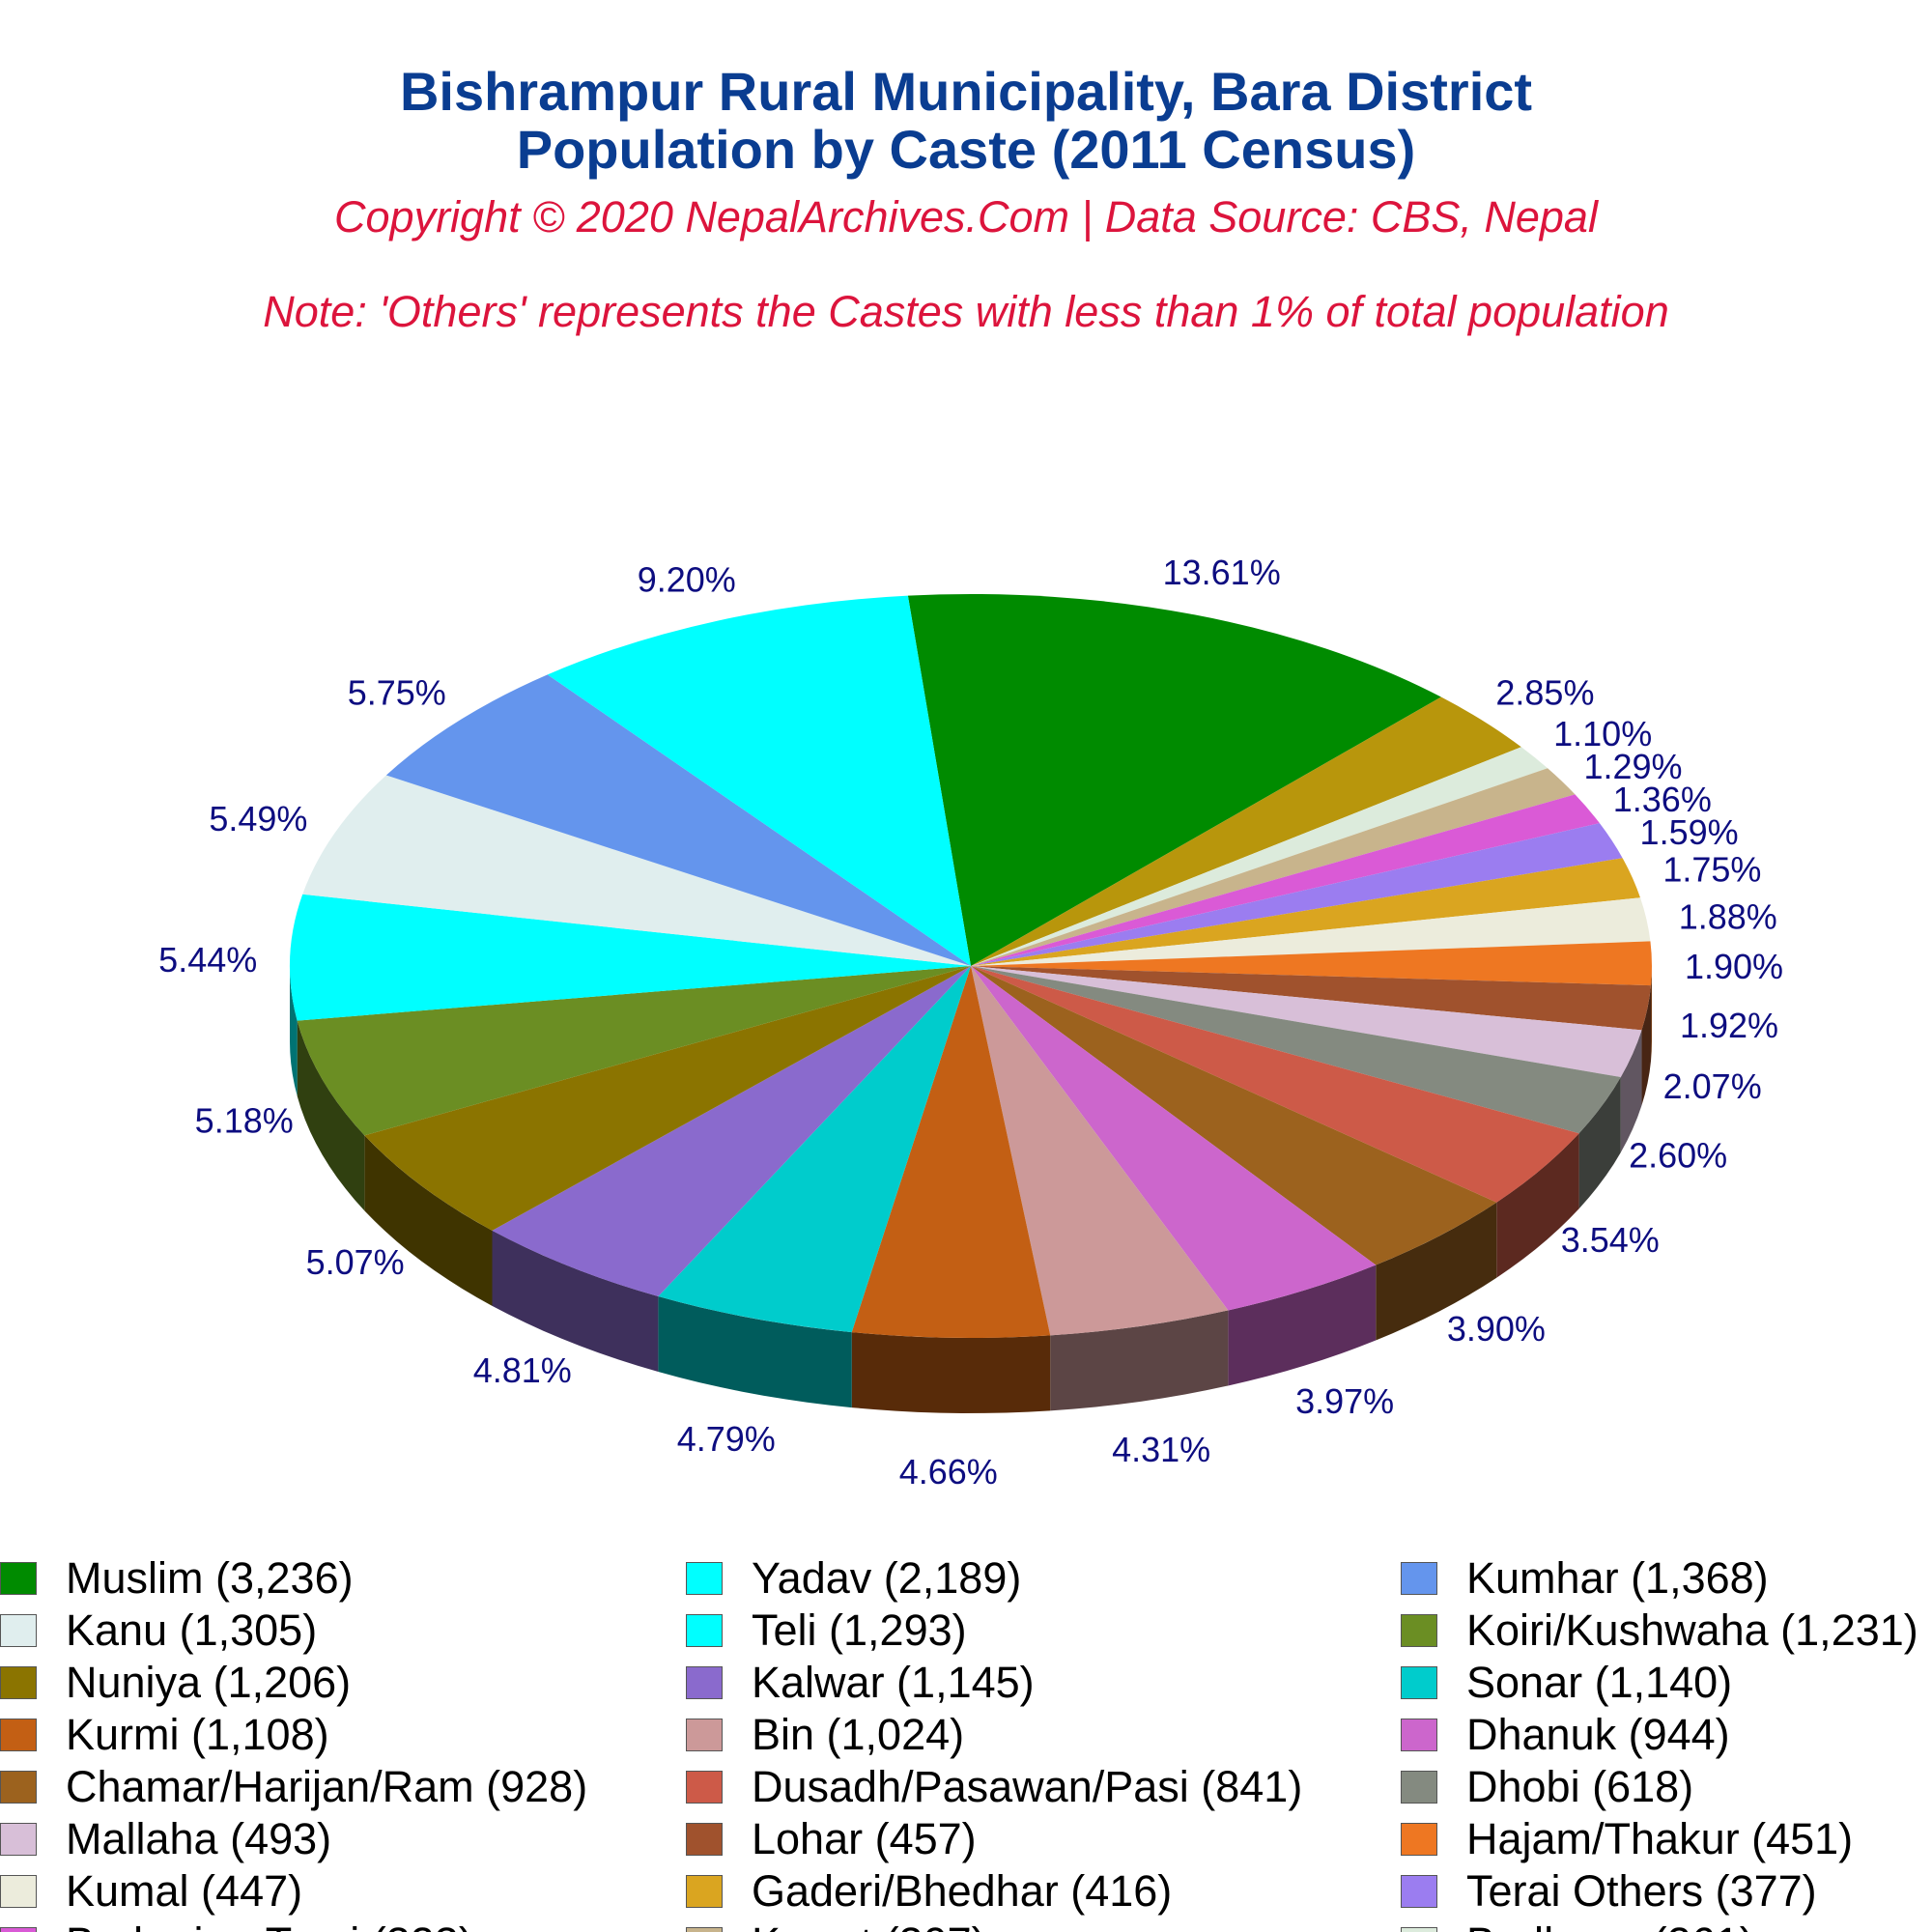 The image size is (1932, 1932). Describe the element at coordinates (859, 1630) in the screenshot. I see `legend-label: Teli (1,293)` at that location.